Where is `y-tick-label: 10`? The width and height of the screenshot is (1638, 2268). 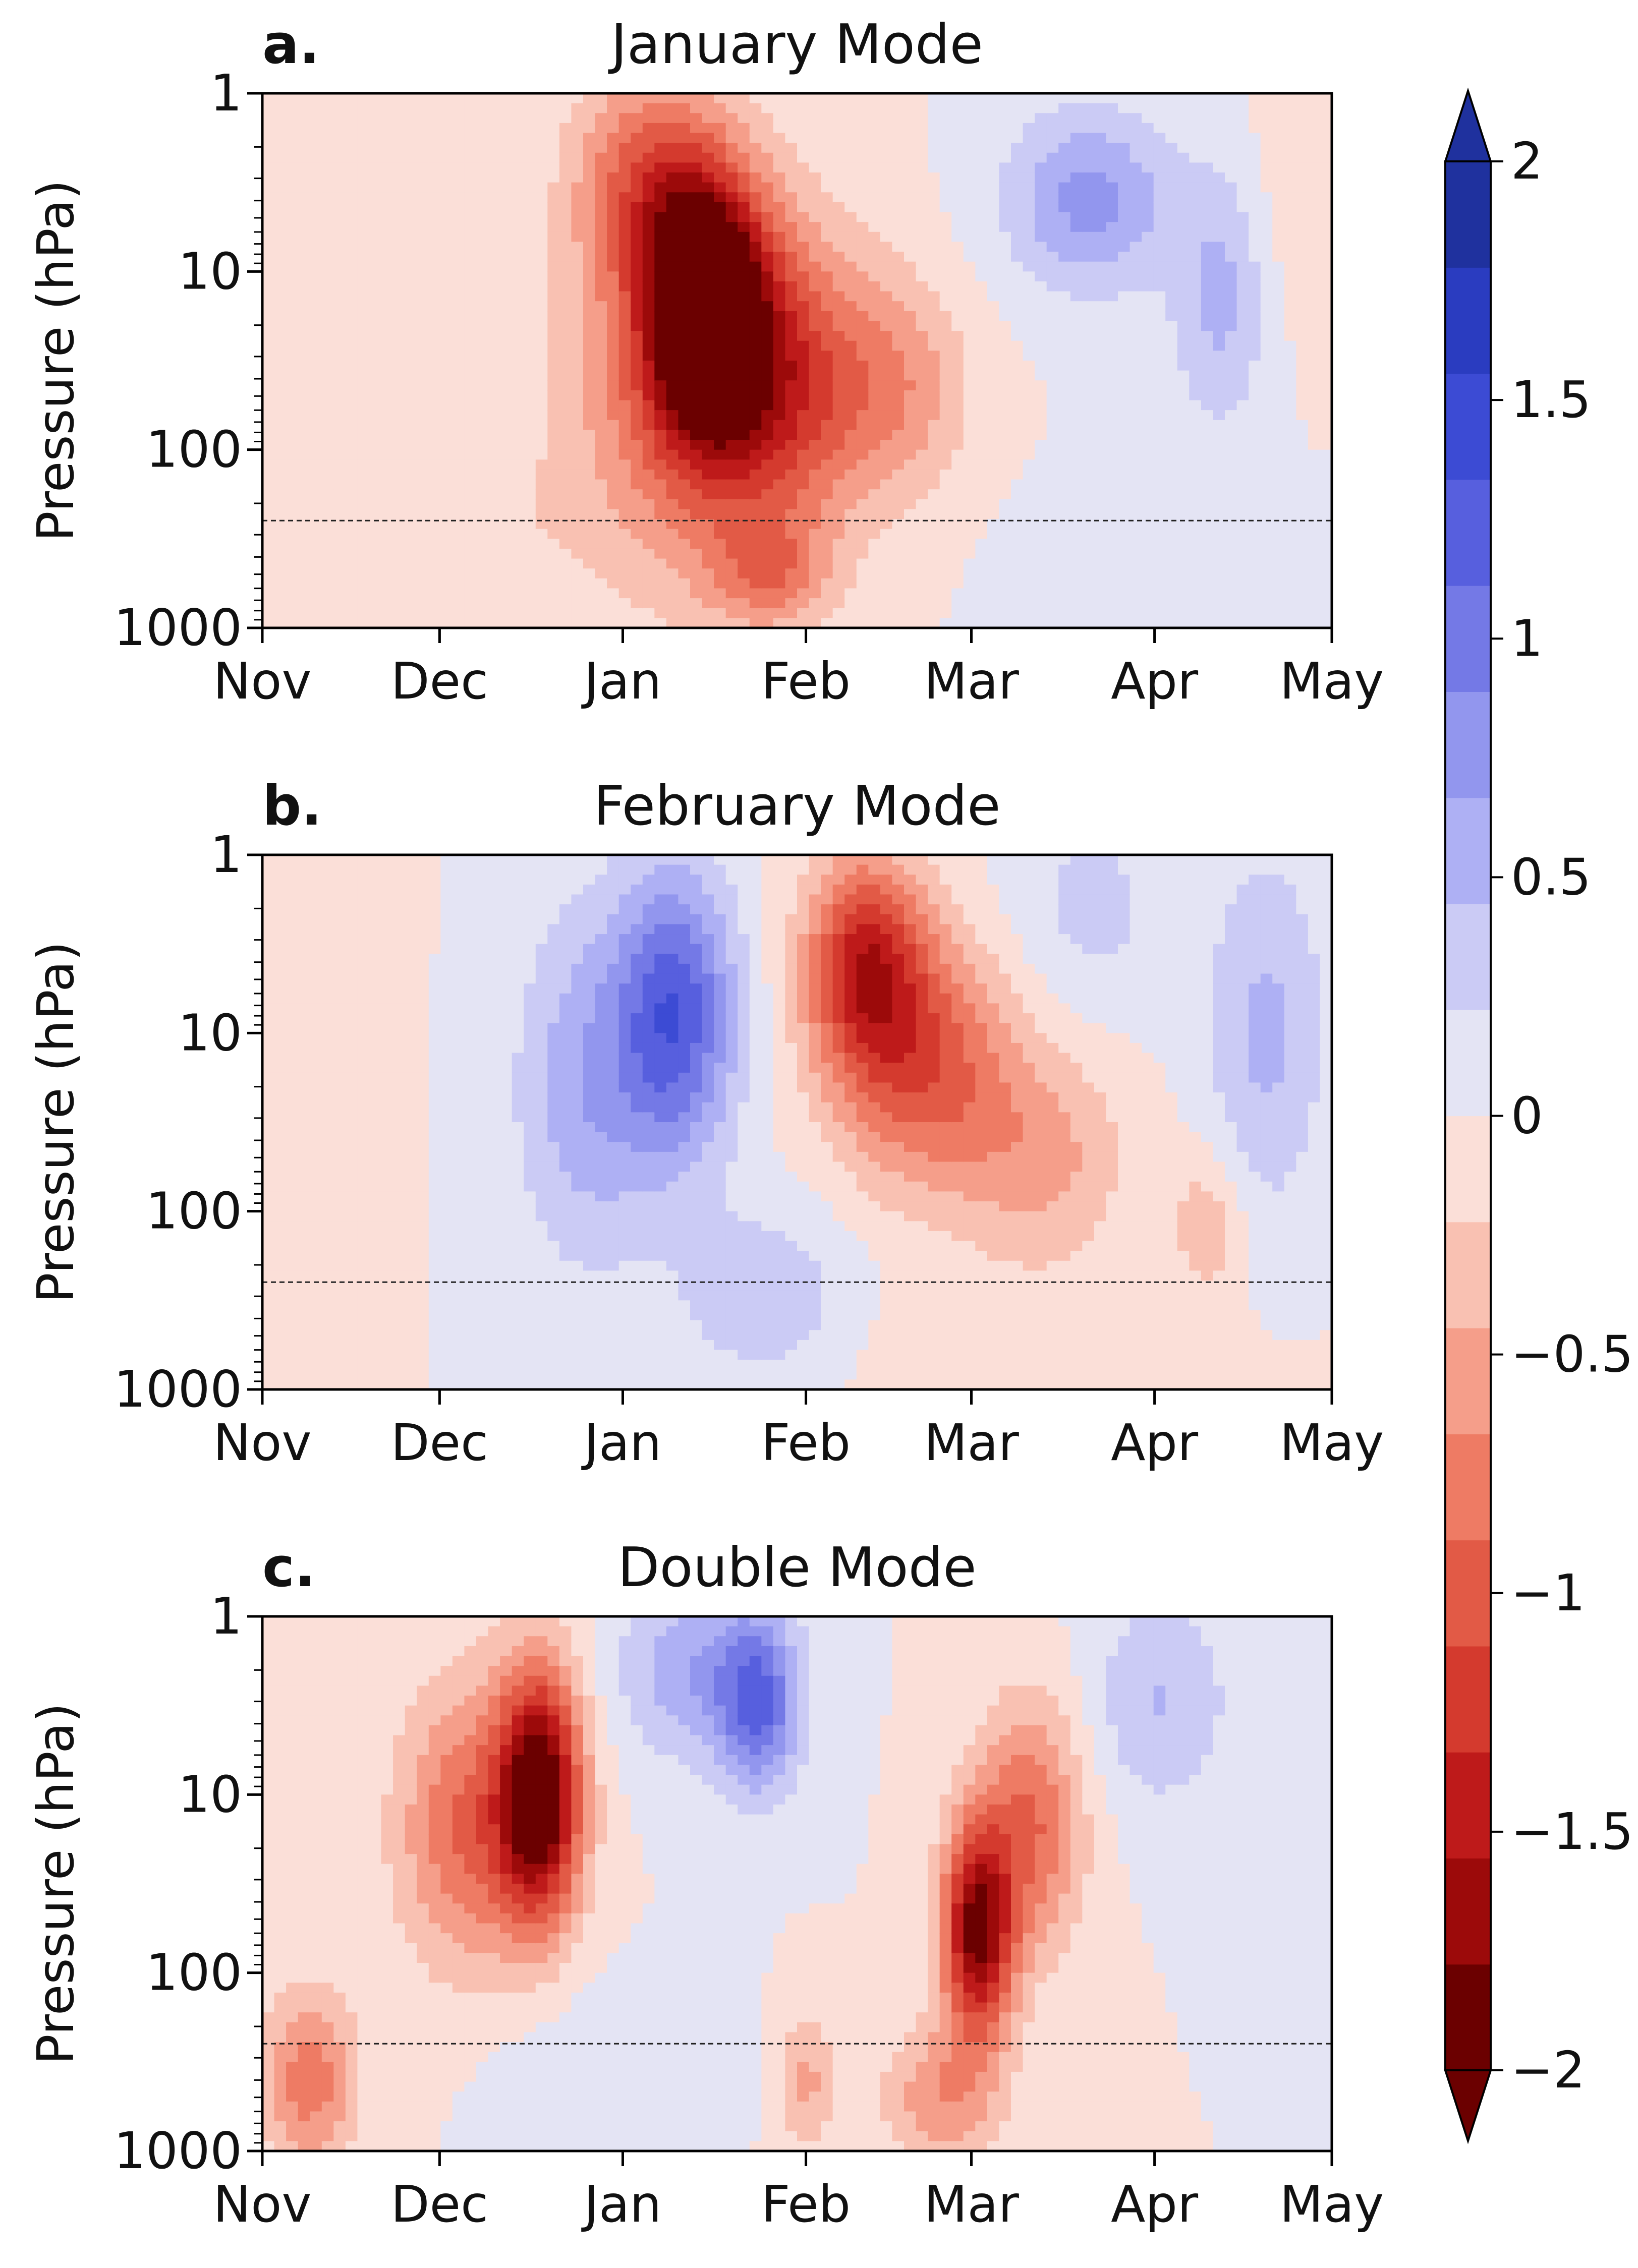 y-tick-label: 10 is located at coordinates (210, 271).